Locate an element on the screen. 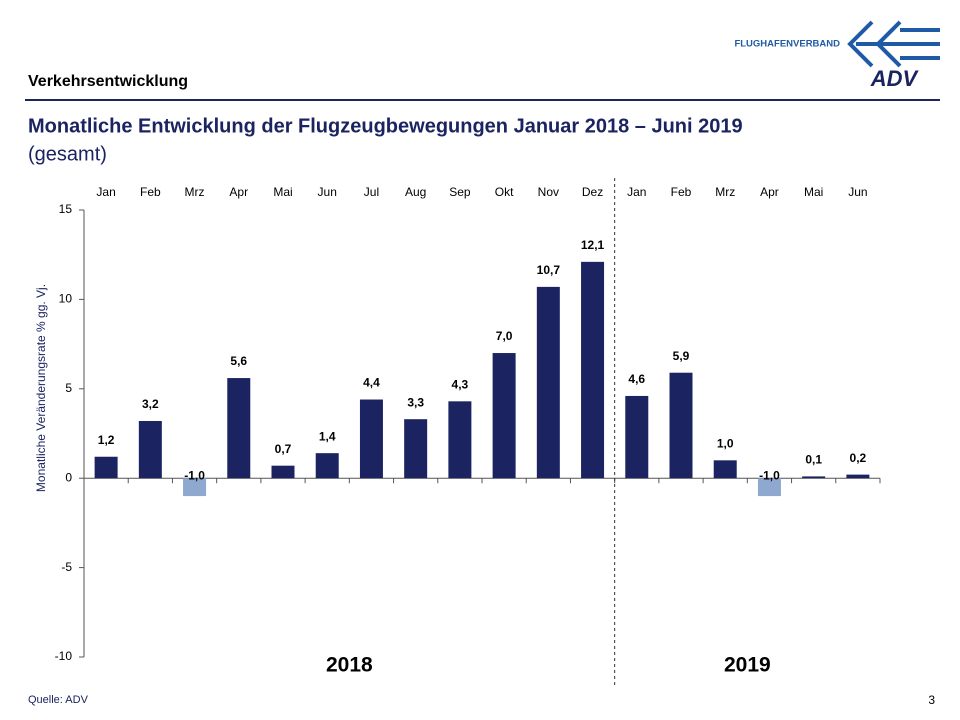 The height and width of the screenshot is (720, 960). value-label: 10,7 is located at coordinates (549, 270).